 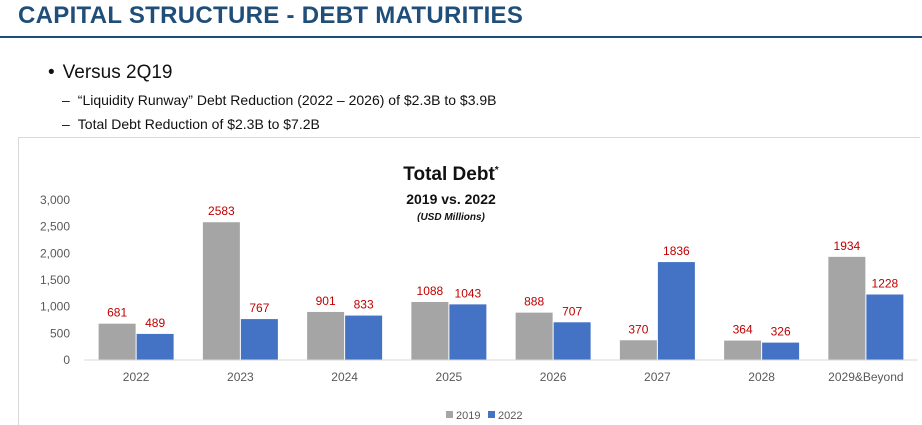 I want to click on data-label-2019: 1088, so click(x=430, y=291).